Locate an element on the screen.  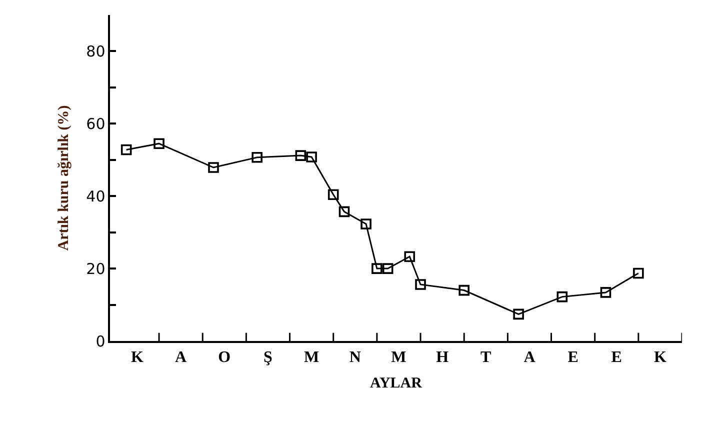
x-tick-label: H is located at coordinates (443, 357).